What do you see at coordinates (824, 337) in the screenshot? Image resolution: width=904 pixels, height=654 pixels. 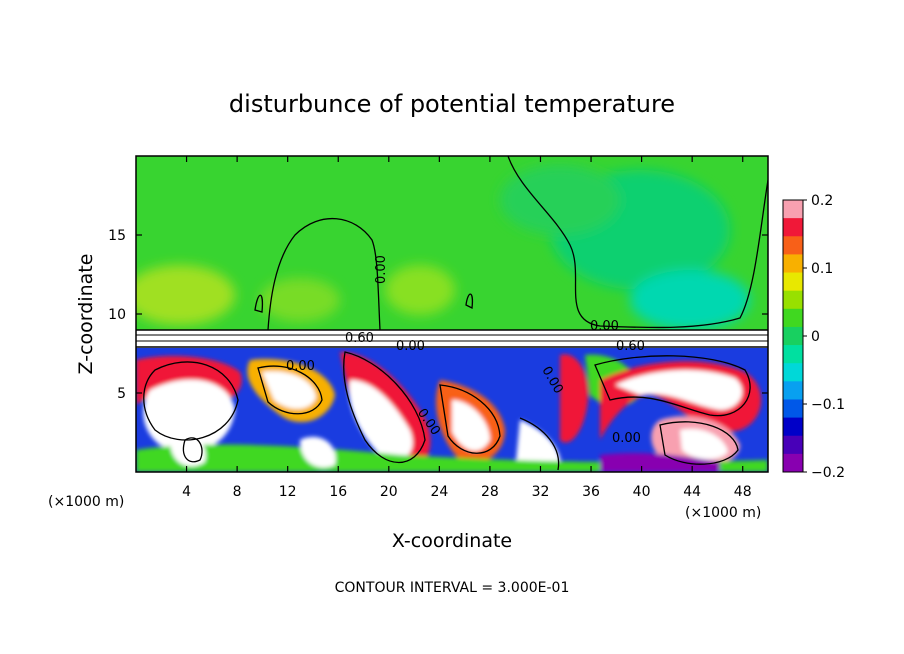 I see `colorbar-ticks: 0.2 0.1 0 −0.1 −0.2` at bounding box center [824, 337].